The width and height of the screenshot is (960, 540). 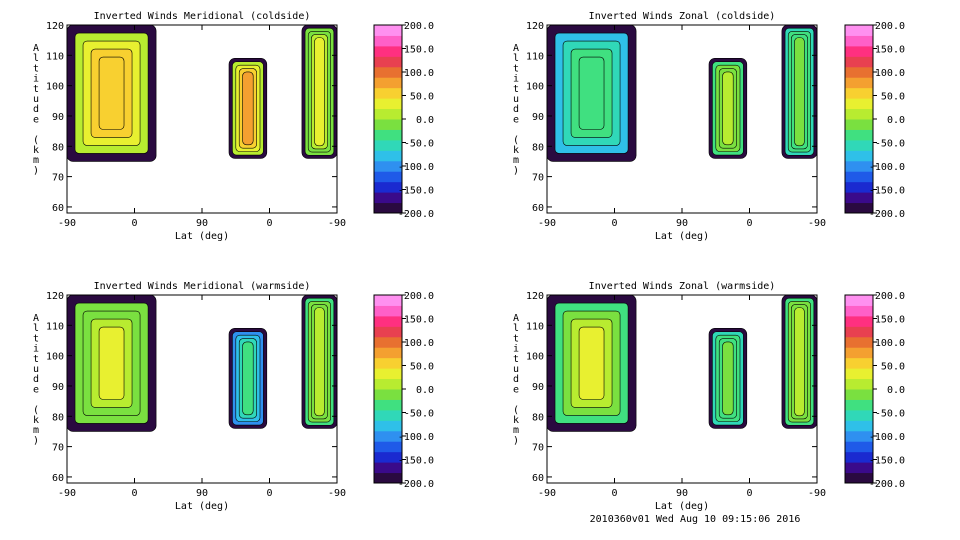 What do you see at coordinates (36, 349) in the screenshot?
I see `y-axis-label-char: i` at bounding box center [36, 349].